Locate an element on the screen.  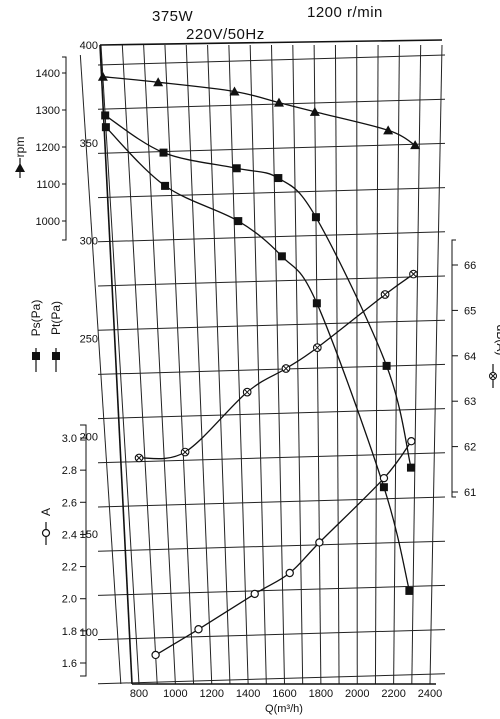
noise-tick-label: 65 is located at coordinates (470, 311).